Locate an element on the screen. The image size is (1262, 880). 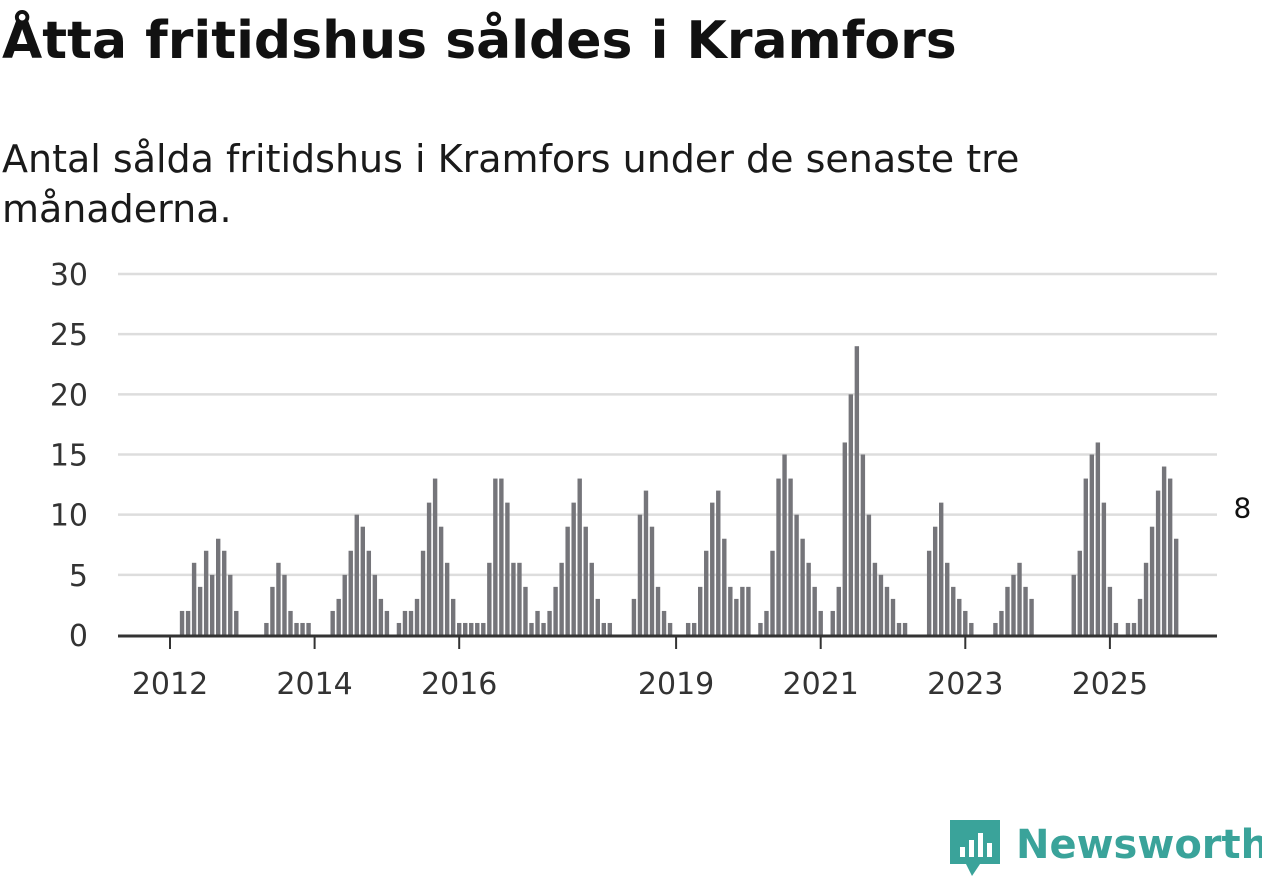
y-tick-label: 20 is located at coordinates (69, 395).